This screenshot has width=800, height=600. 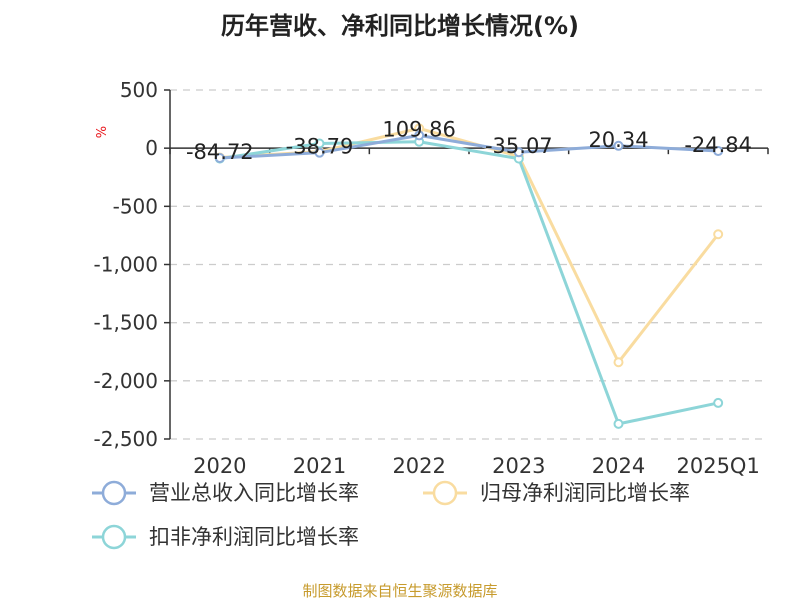 I want to click on y-tick-label: -2,000, so click(x=126, y=381).